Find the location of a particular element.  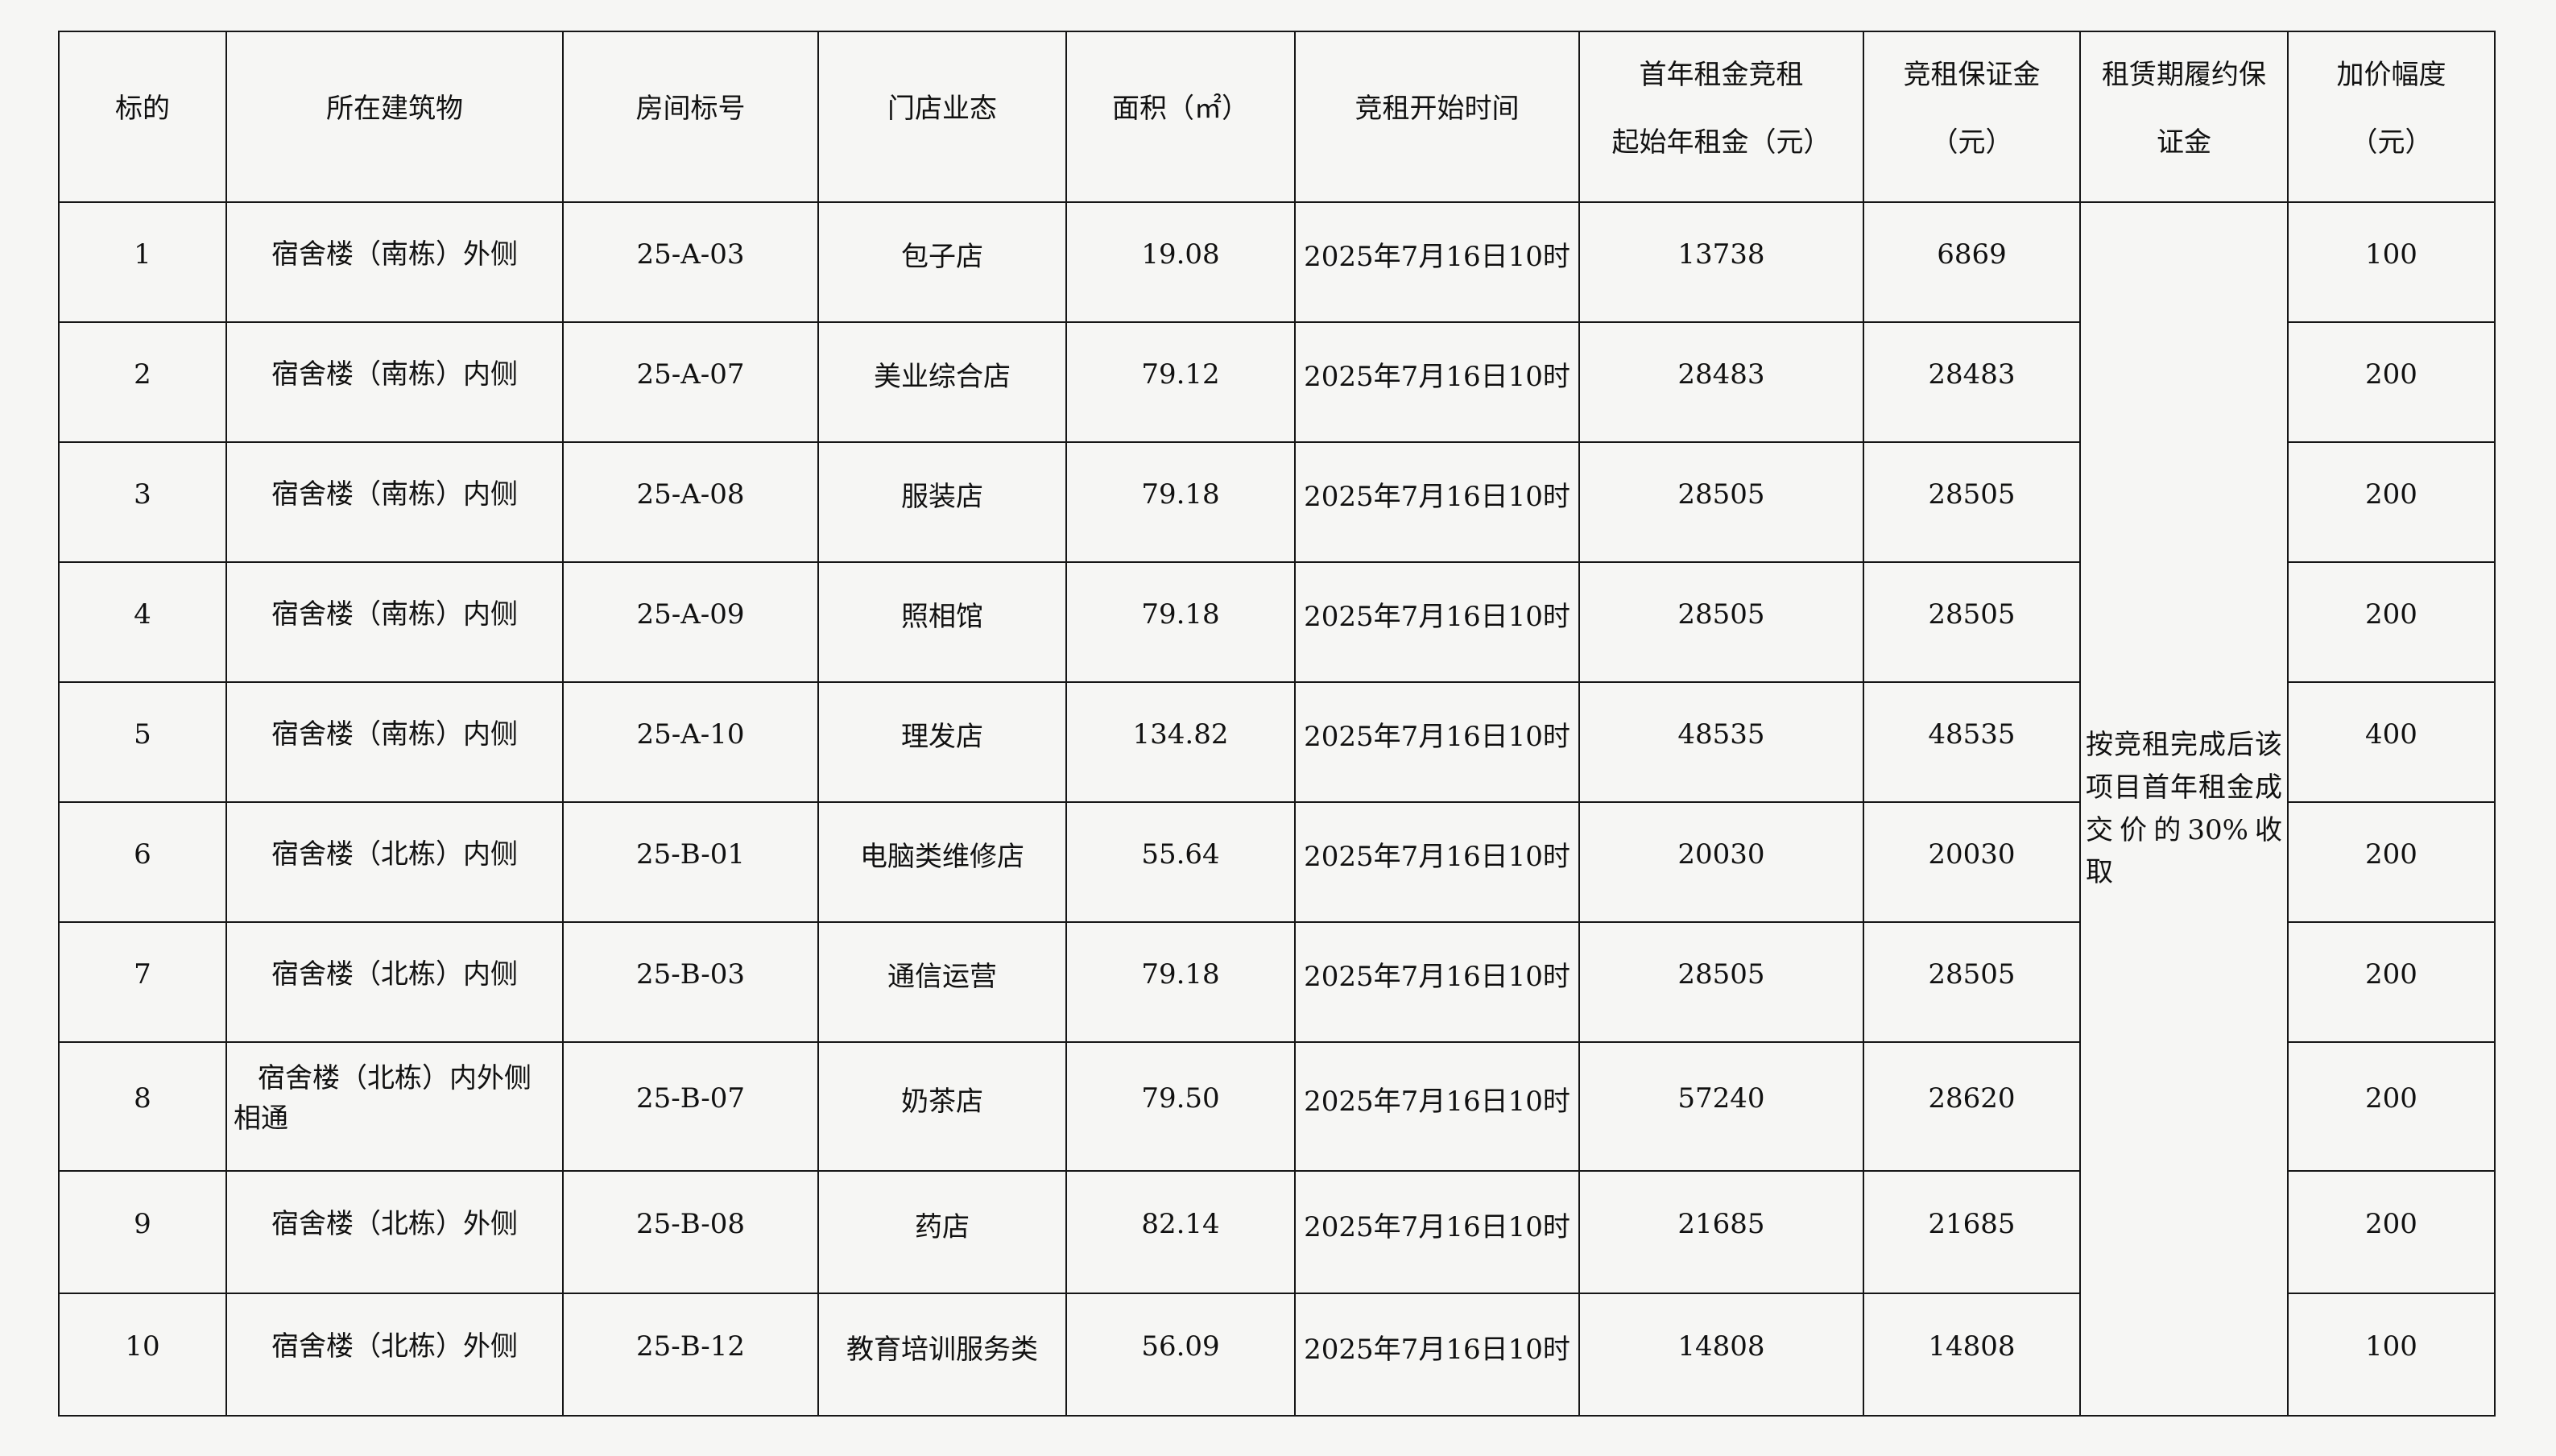

cell-room-no: 25-B-07 is located at coordinates (691, 1106).